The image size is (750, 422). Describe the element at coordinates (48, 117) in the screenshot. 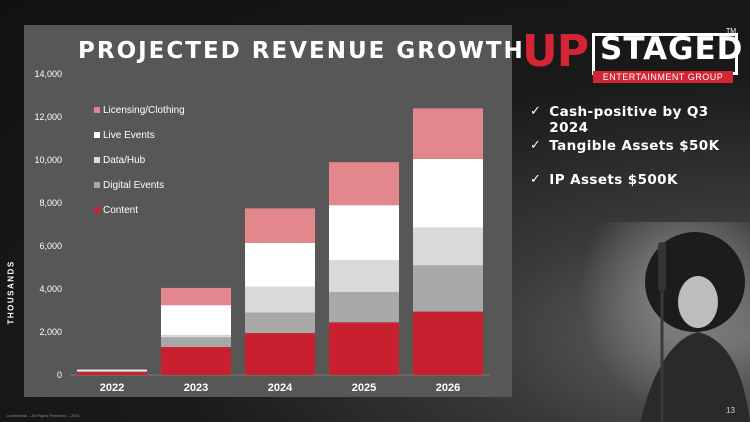

I see `y-tick-label: 12,000` at that location.